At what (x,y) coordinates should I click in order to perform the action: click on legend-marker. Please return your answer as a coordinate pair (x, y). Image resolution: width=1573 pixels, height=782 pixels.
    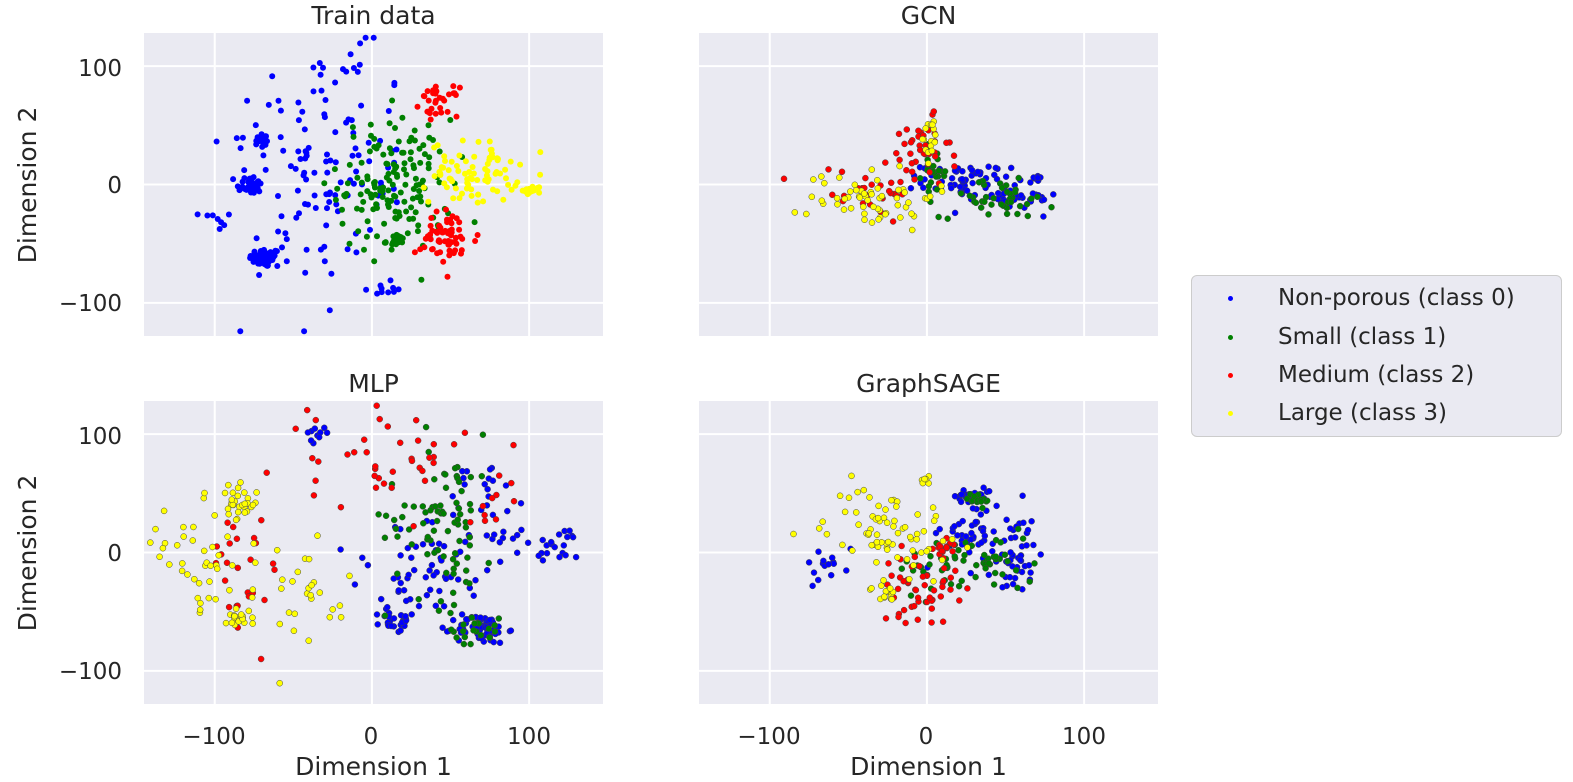
    Looking at the image, I should click on (1230, 298).